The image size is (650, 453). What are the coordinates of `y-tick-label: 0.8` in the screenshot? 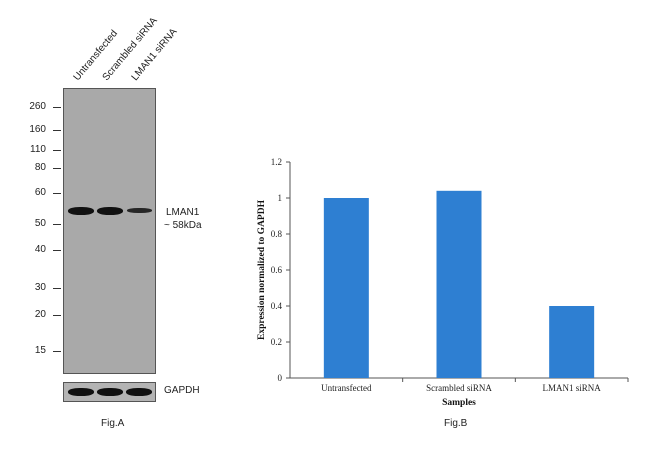 It's located at (277, 234).